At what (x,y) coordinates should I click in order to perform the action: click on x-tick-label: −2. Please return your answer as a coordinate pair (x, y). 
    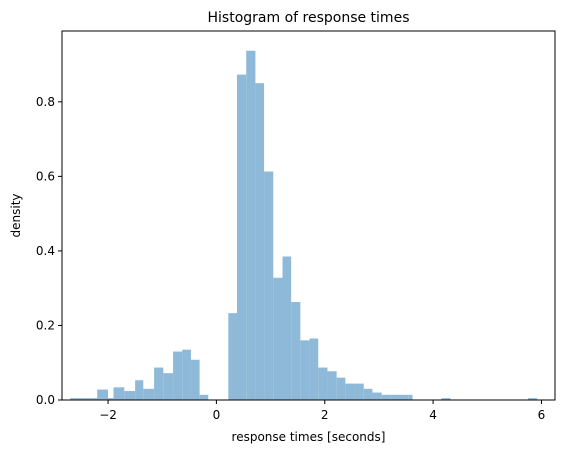
    Looking at the image, I should click on (108, 415).